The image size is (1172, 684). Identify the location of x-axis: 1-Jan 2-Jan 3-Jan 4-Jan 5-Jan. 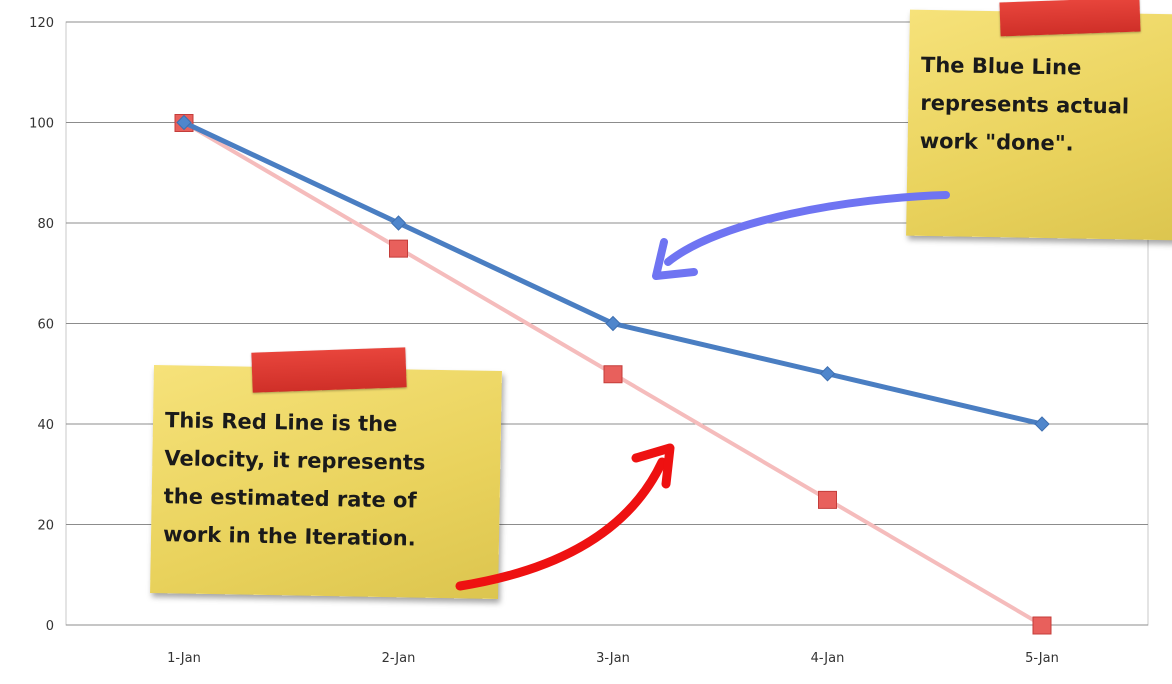
(613, 658).